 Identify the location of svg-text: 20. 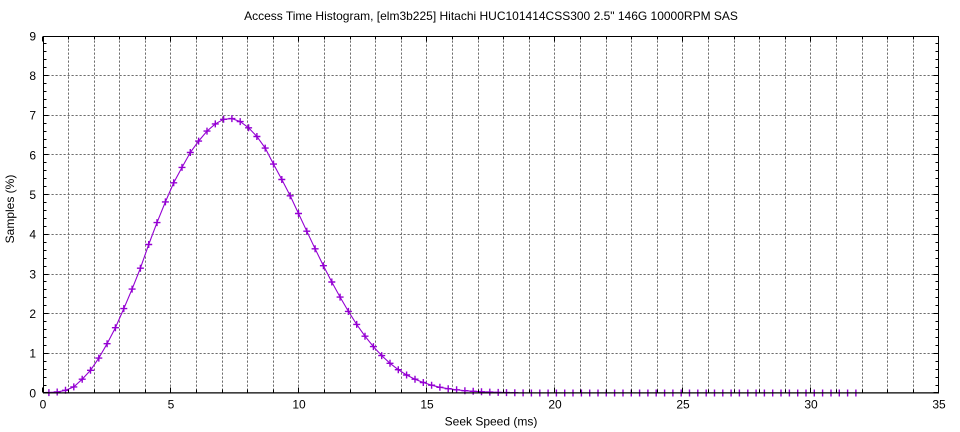
(555, 405).